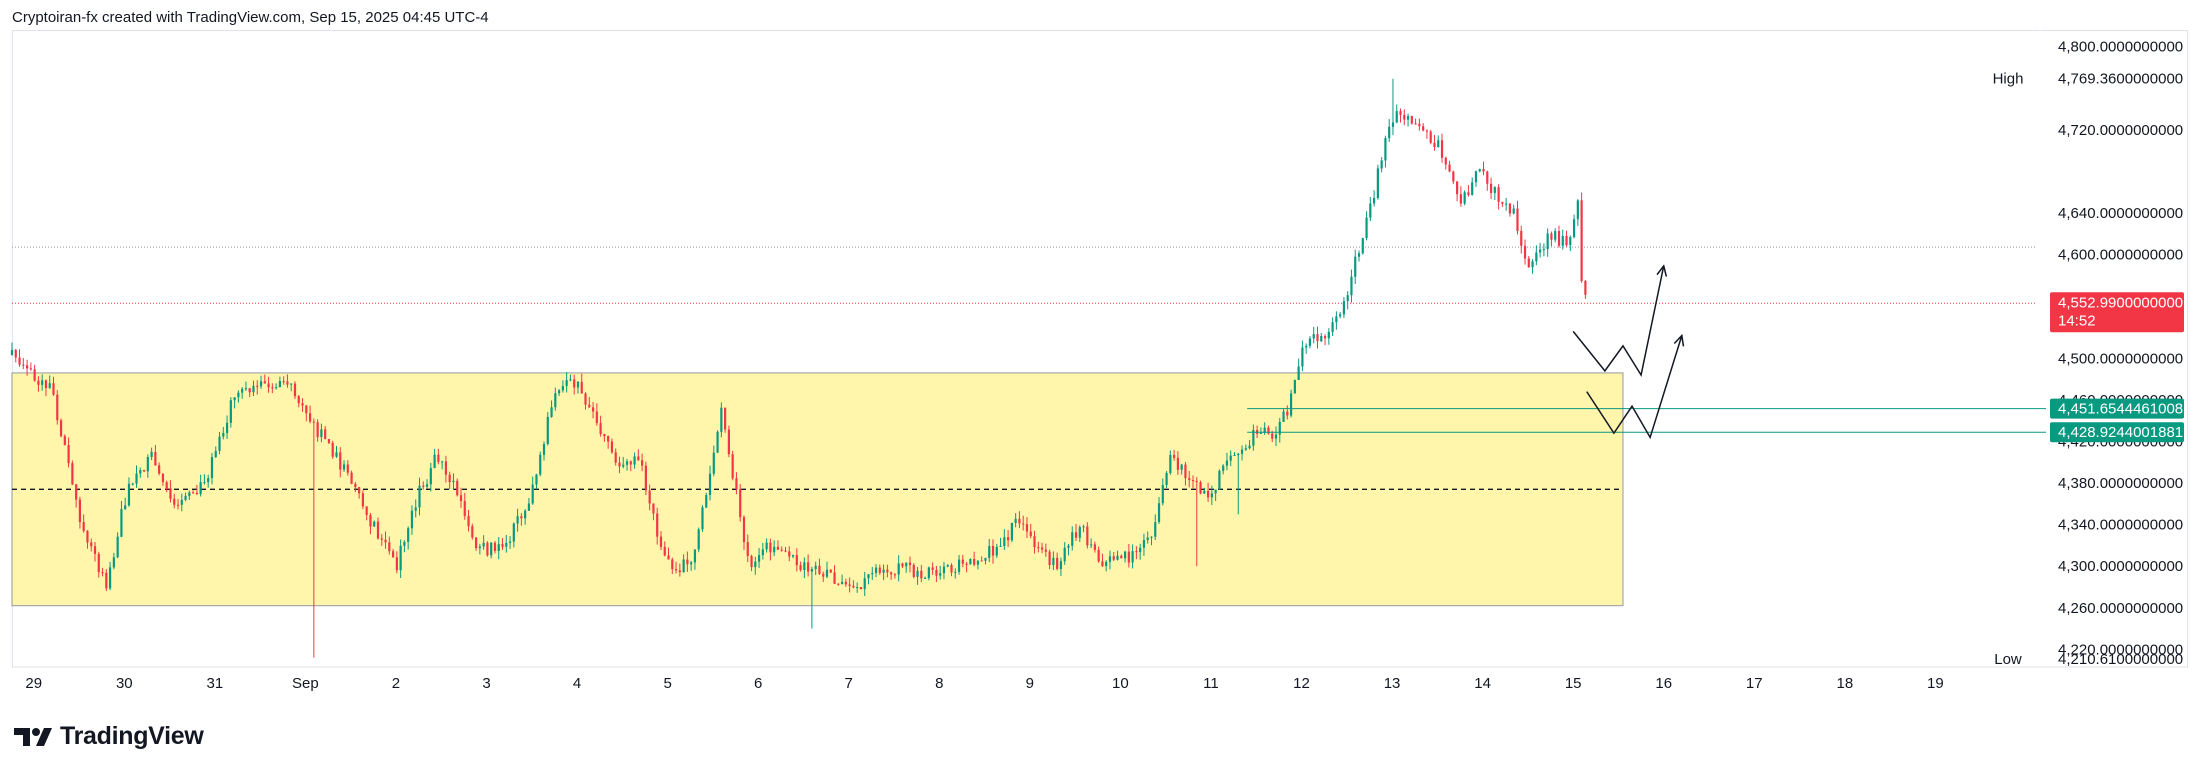 This screenshot has width=2204, height=775. Describe the element at coordinates (1211, 683) in the screenshot. I see `date-tick-label: 11` at that location.